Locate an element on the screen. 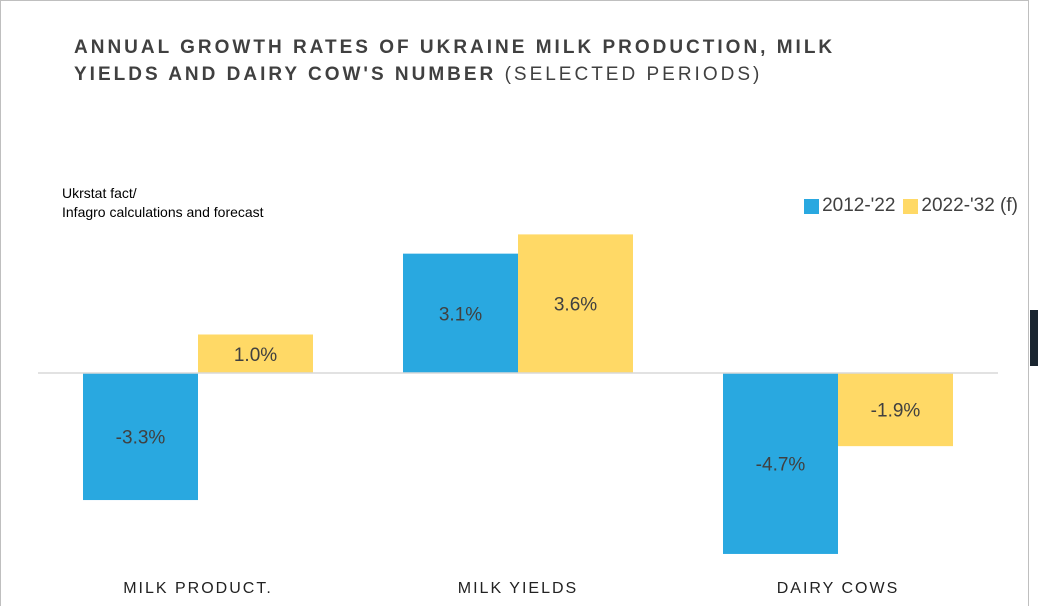 The image size is (1038, 606). legend-label-series-1: 2012-'22 is located at coordinates (859, 205).